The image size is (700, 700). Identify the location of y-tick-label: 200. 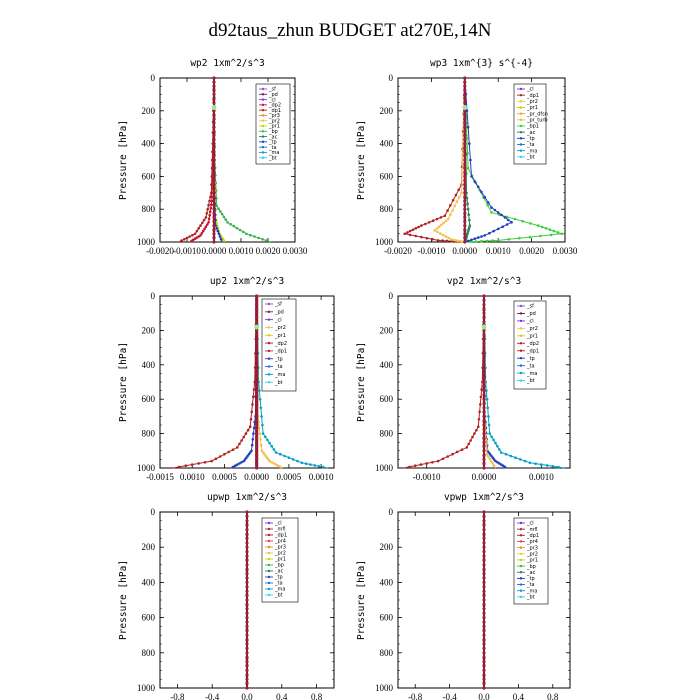
(387, 111).